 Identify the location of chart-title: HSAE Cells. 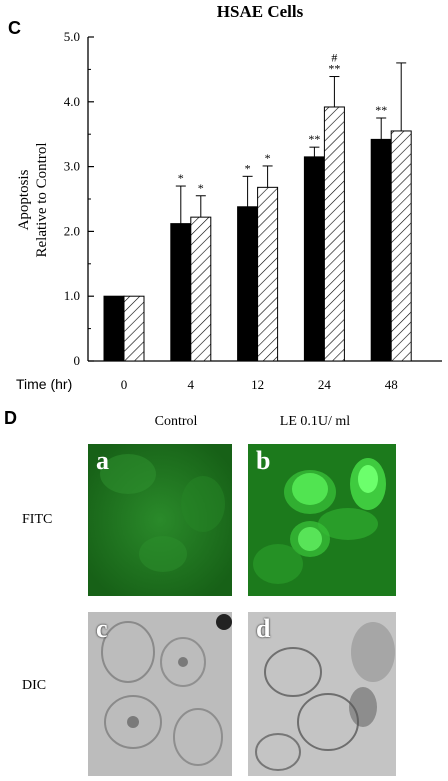
(260, 11).